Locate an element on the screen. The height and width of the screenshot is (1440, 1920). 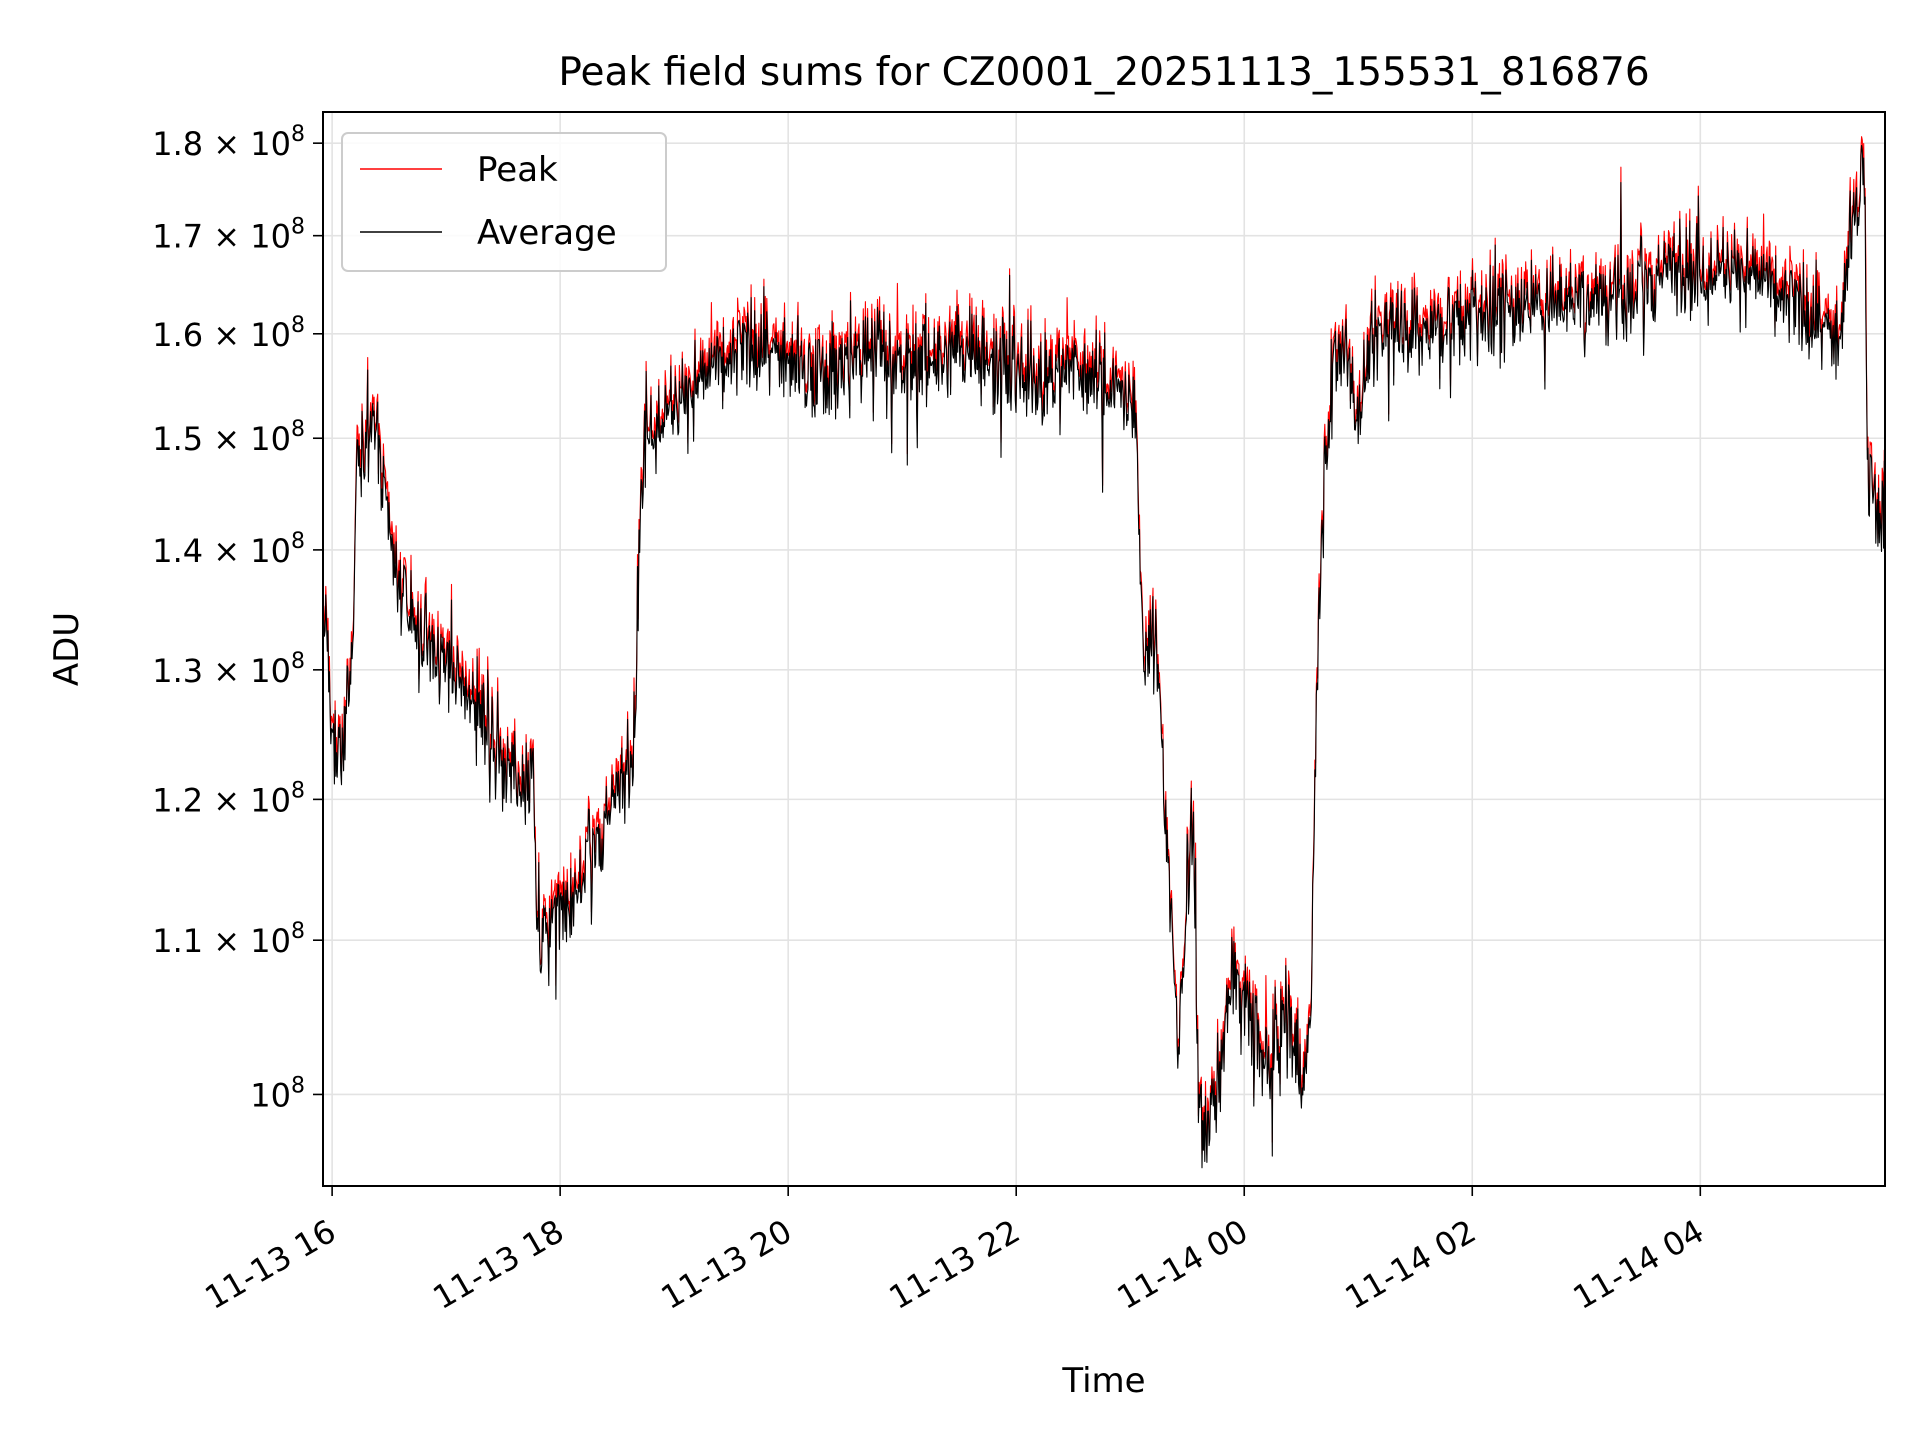
y-tick-mantissa: 1.4 × is located at coordinates (201, 551).